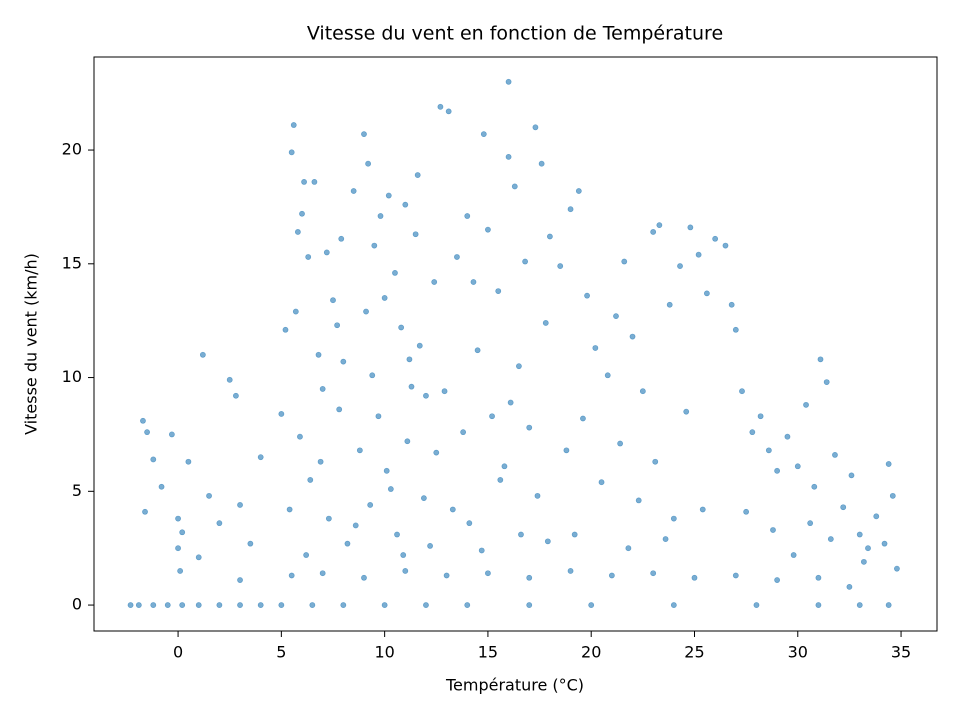  What do you see at coordinates (72, 262) in the screenshot?
I see `y-tick-label: 15` at bounding box center [72, 262].